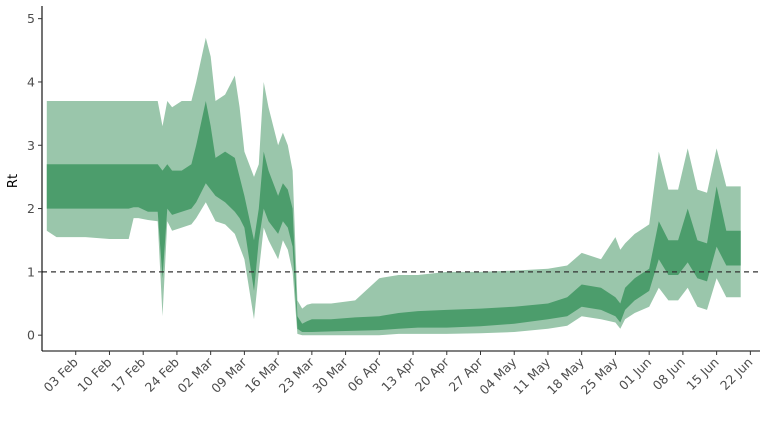  Describe the element at coordinates (599, 375) in the screenshot. I see `x-tick-label: 25 May` at that location.